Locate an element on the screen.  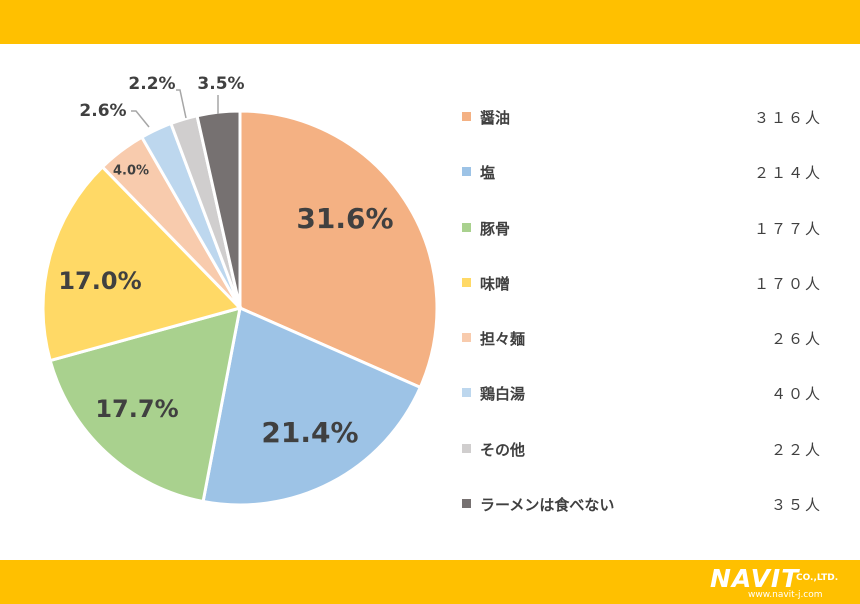
legend-label: 鶏白湯 is located at coordinates (503, 394).